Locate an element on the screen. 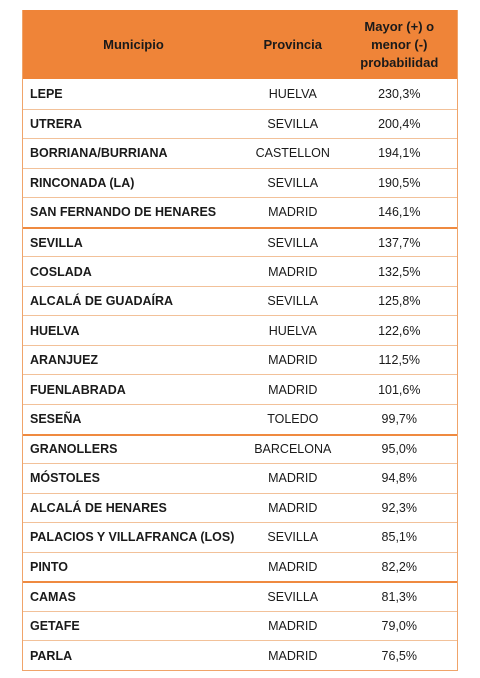 This screenshot has height=678, width=480. table-row: RINCONADA (LA) SEVILLA 190,5% is located at coordinates (240, 182).